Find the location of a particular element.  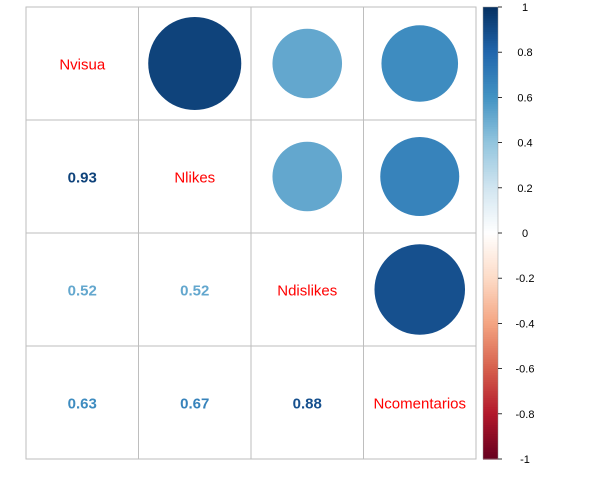

variable-label-nvisua: Nvisua is located at coordinates (82, 65).